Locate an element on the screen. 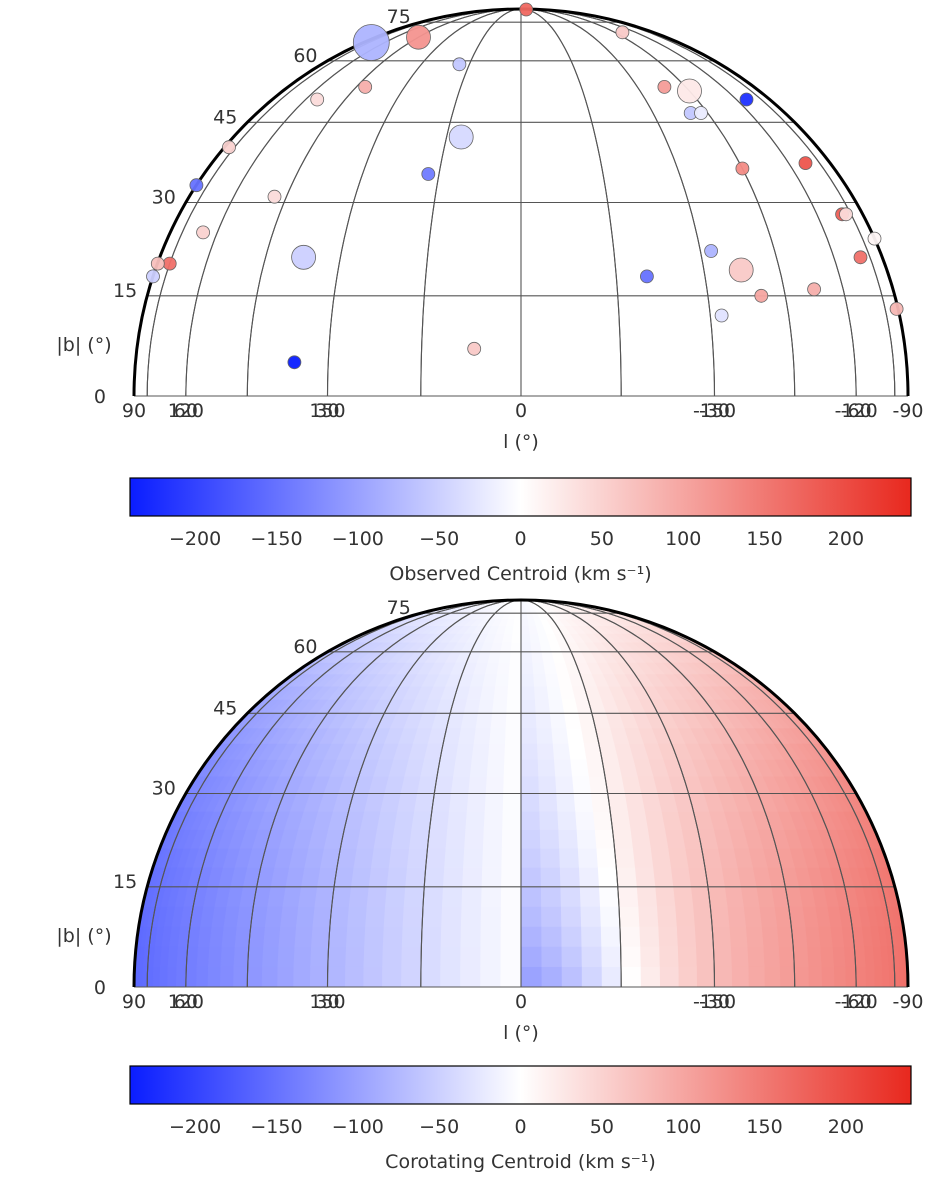  l-tick-label: 150 is located at coordinates (327, 411).